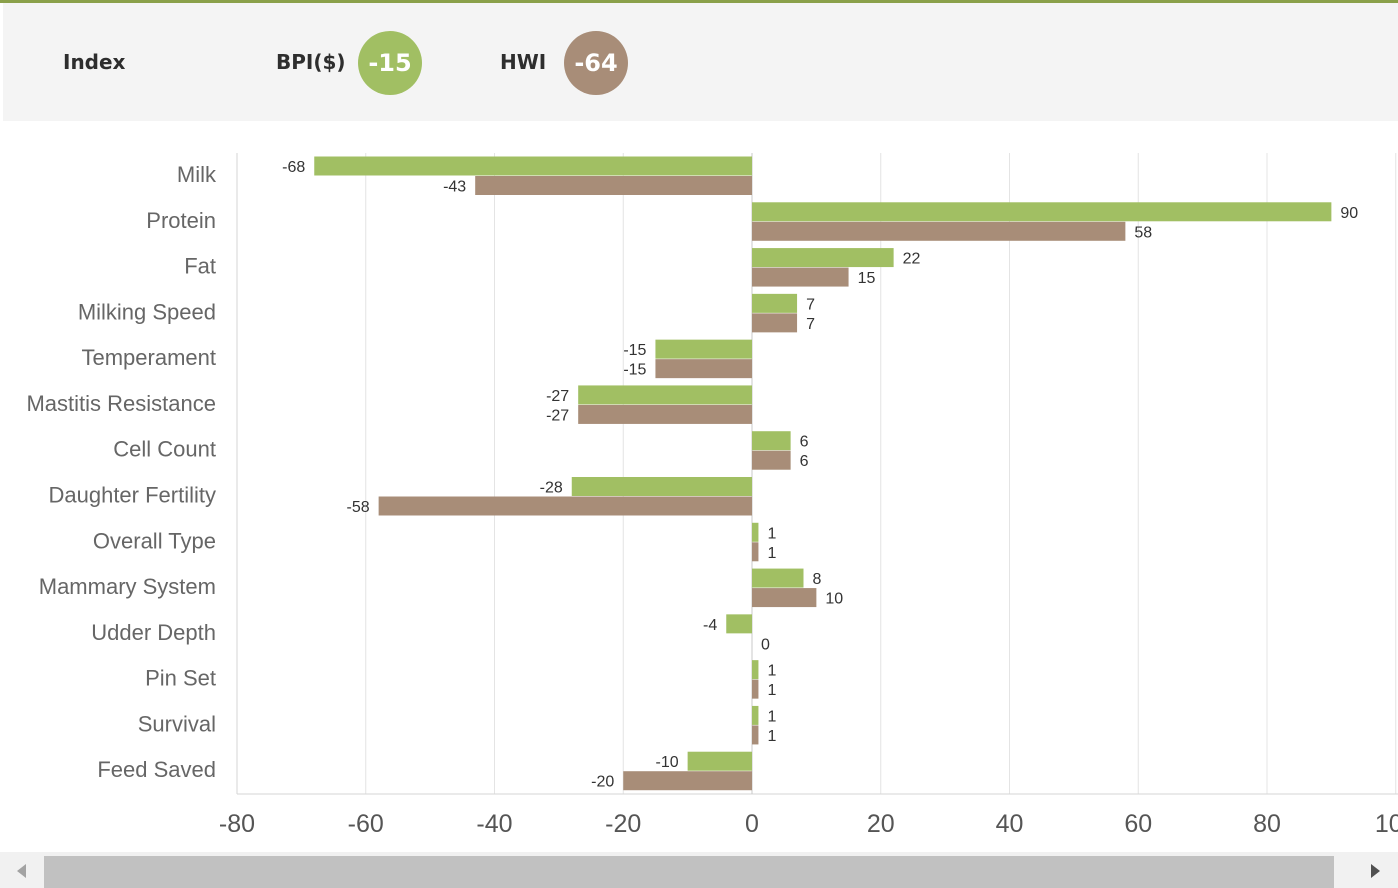  Describe the element at coordinates (164, 449) in the screenshot. I see `category-label-cell-count: Cell Count` at that location.